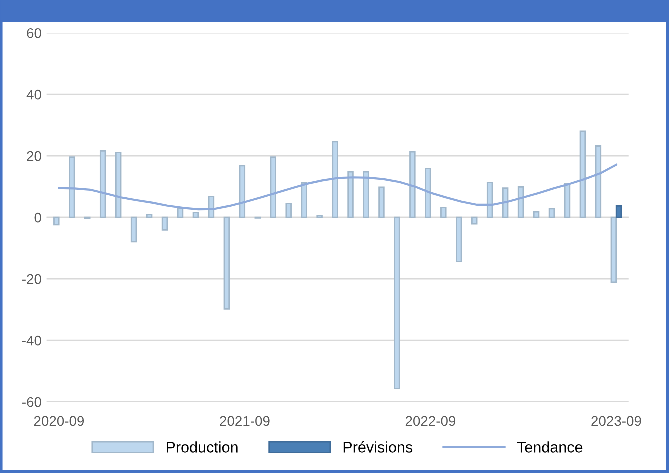  What do you see at coordinates (34, 156) in the screenshot?
I see `y-tick-label: 20` at bounding box center [34, 156].